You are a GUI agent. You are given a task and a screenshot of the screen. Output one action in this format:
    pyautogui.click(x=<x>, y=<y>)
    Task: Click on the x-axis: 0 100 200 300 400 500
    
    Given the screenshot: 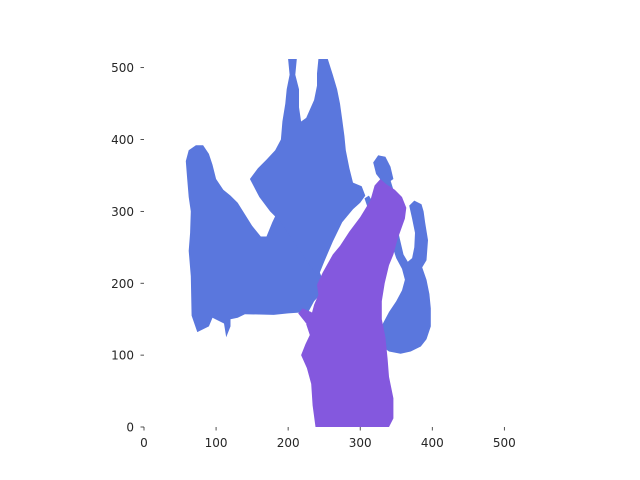 What is the action you would take?
    pyautogui.click(x=328, y=438)
    